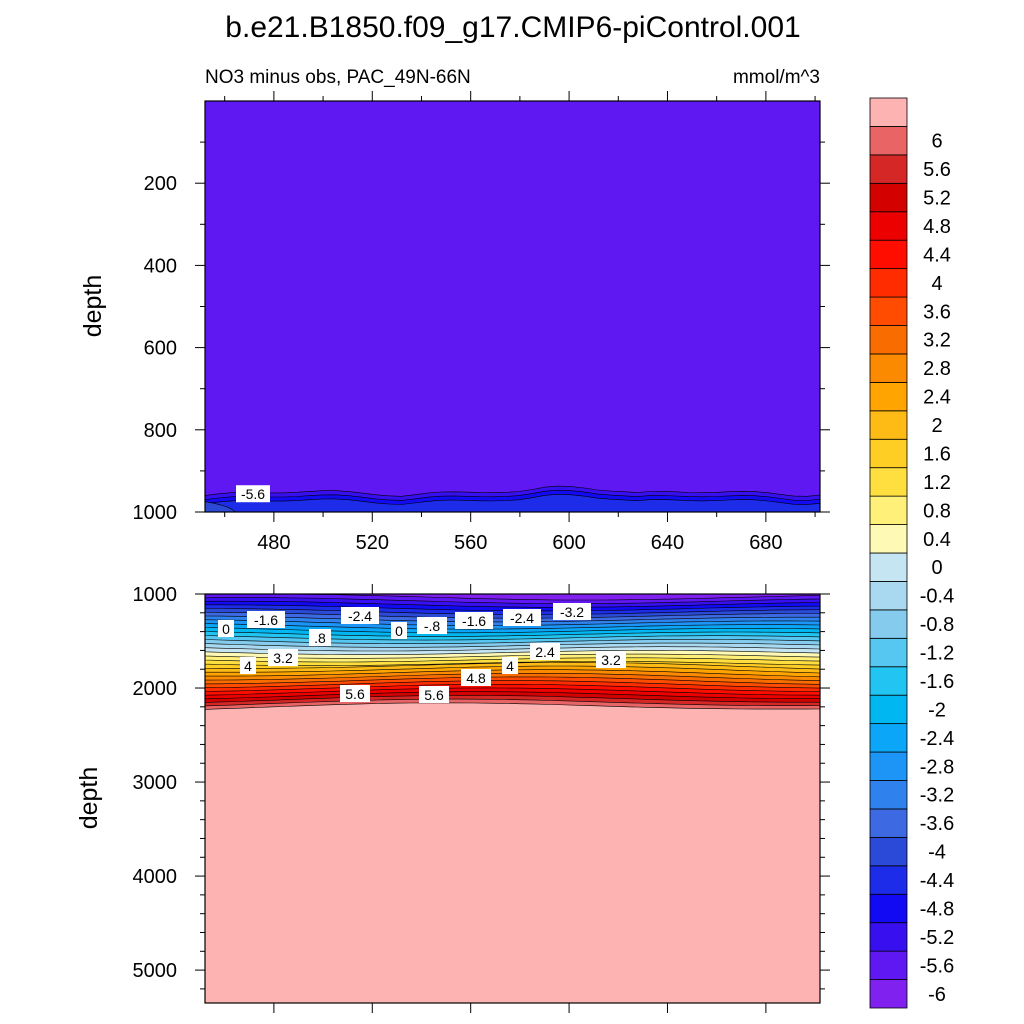  I want to click on contour-label-text: -2.4, so click(360, 616).